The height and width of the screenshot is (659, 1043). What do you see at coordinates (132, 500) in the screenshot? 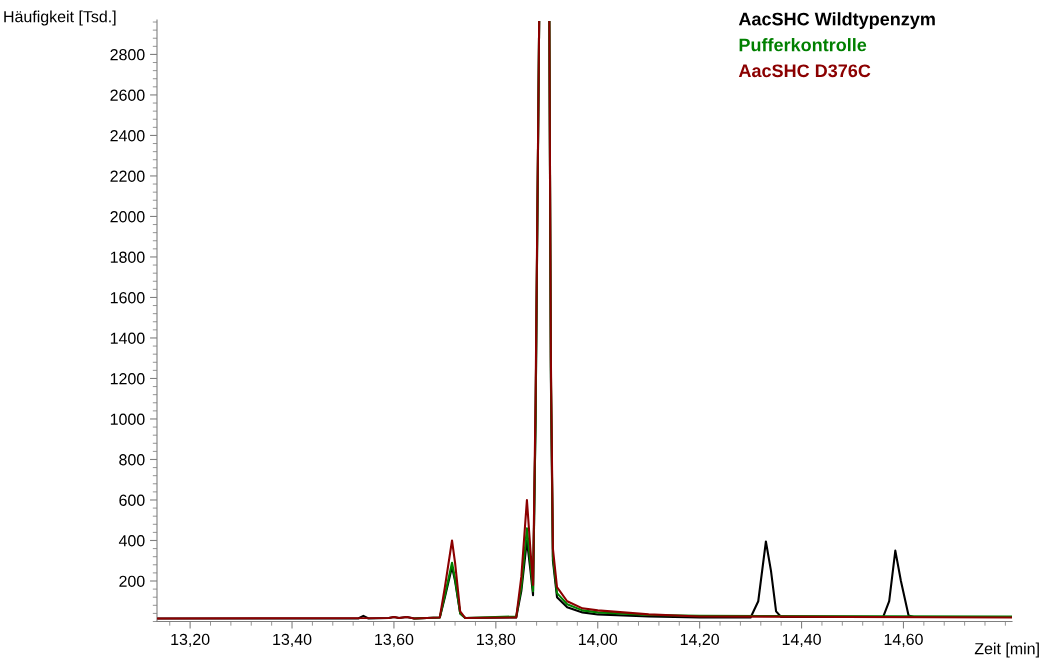
I see `y-tick-label: 600` at bounding box center [132, 500].